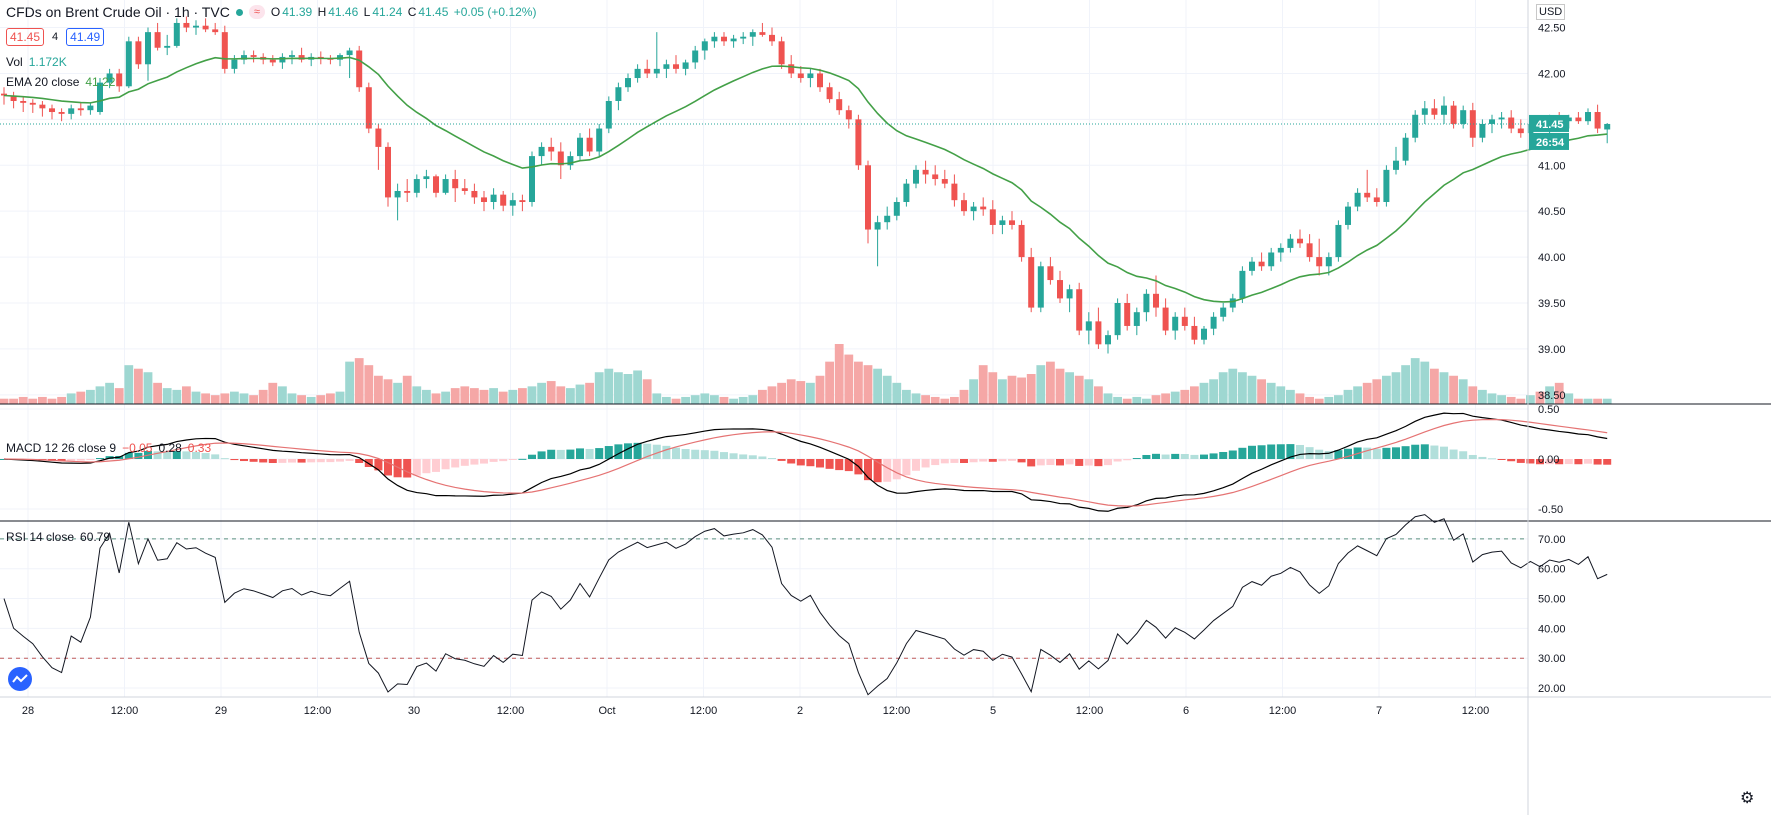  Describe the element at coordinates (109, 448) in the screenshot. I see `macd-legend: MACD 12 26 close 9 −0.05 0.28 0.33` at that location.